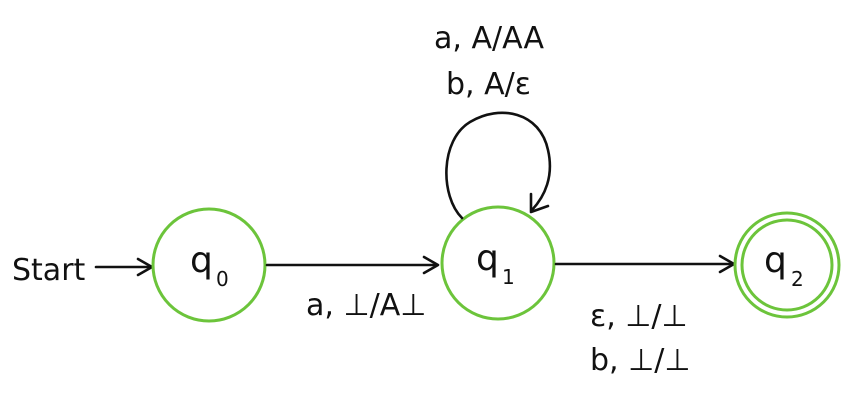 The width and height of the screenshot is (866, 401). Describe the element at coordinates (222, 279) in the screenshot. I see `state-q0-subscript: 0` at that location.